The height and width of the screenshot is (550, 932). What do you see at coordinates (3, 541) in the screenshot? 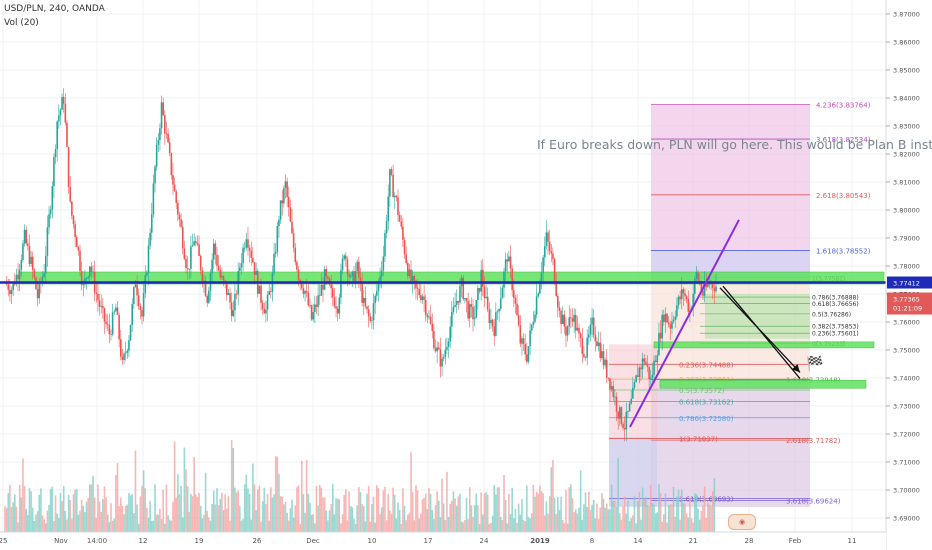
I see `time-tick-label: 25` at bounding box center [3, 541].